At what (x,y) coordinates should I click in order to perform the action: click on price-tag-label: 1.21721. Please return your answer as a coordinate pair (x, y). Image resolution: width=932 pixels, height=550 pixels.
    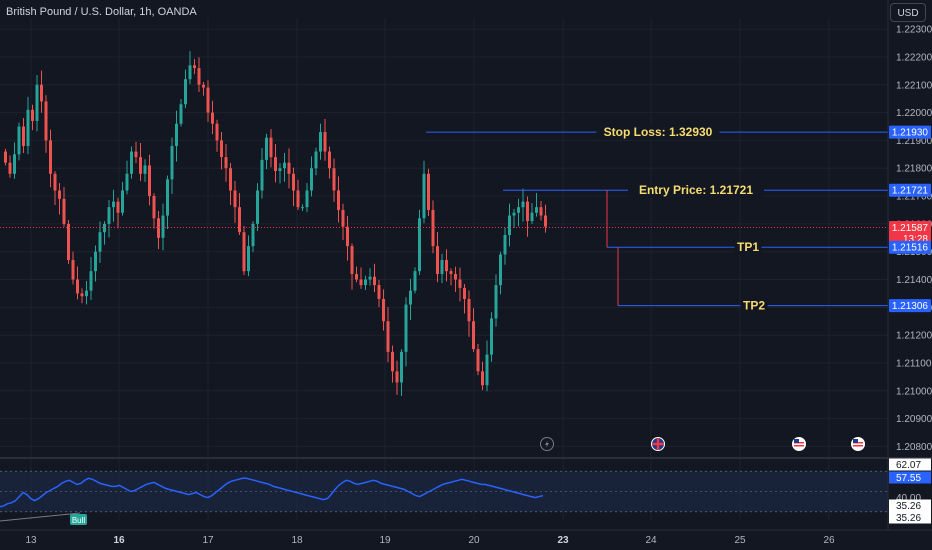
    Looking at the image, I should click on (910, 191).